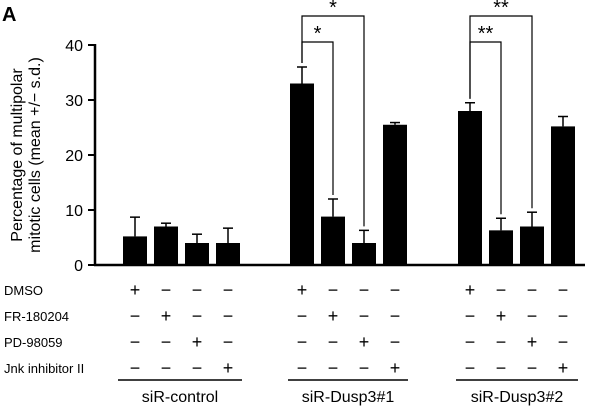 The width and height of the screenshot is (595, 416). I want to click on y-tick-label: 40, so click(74, 46).